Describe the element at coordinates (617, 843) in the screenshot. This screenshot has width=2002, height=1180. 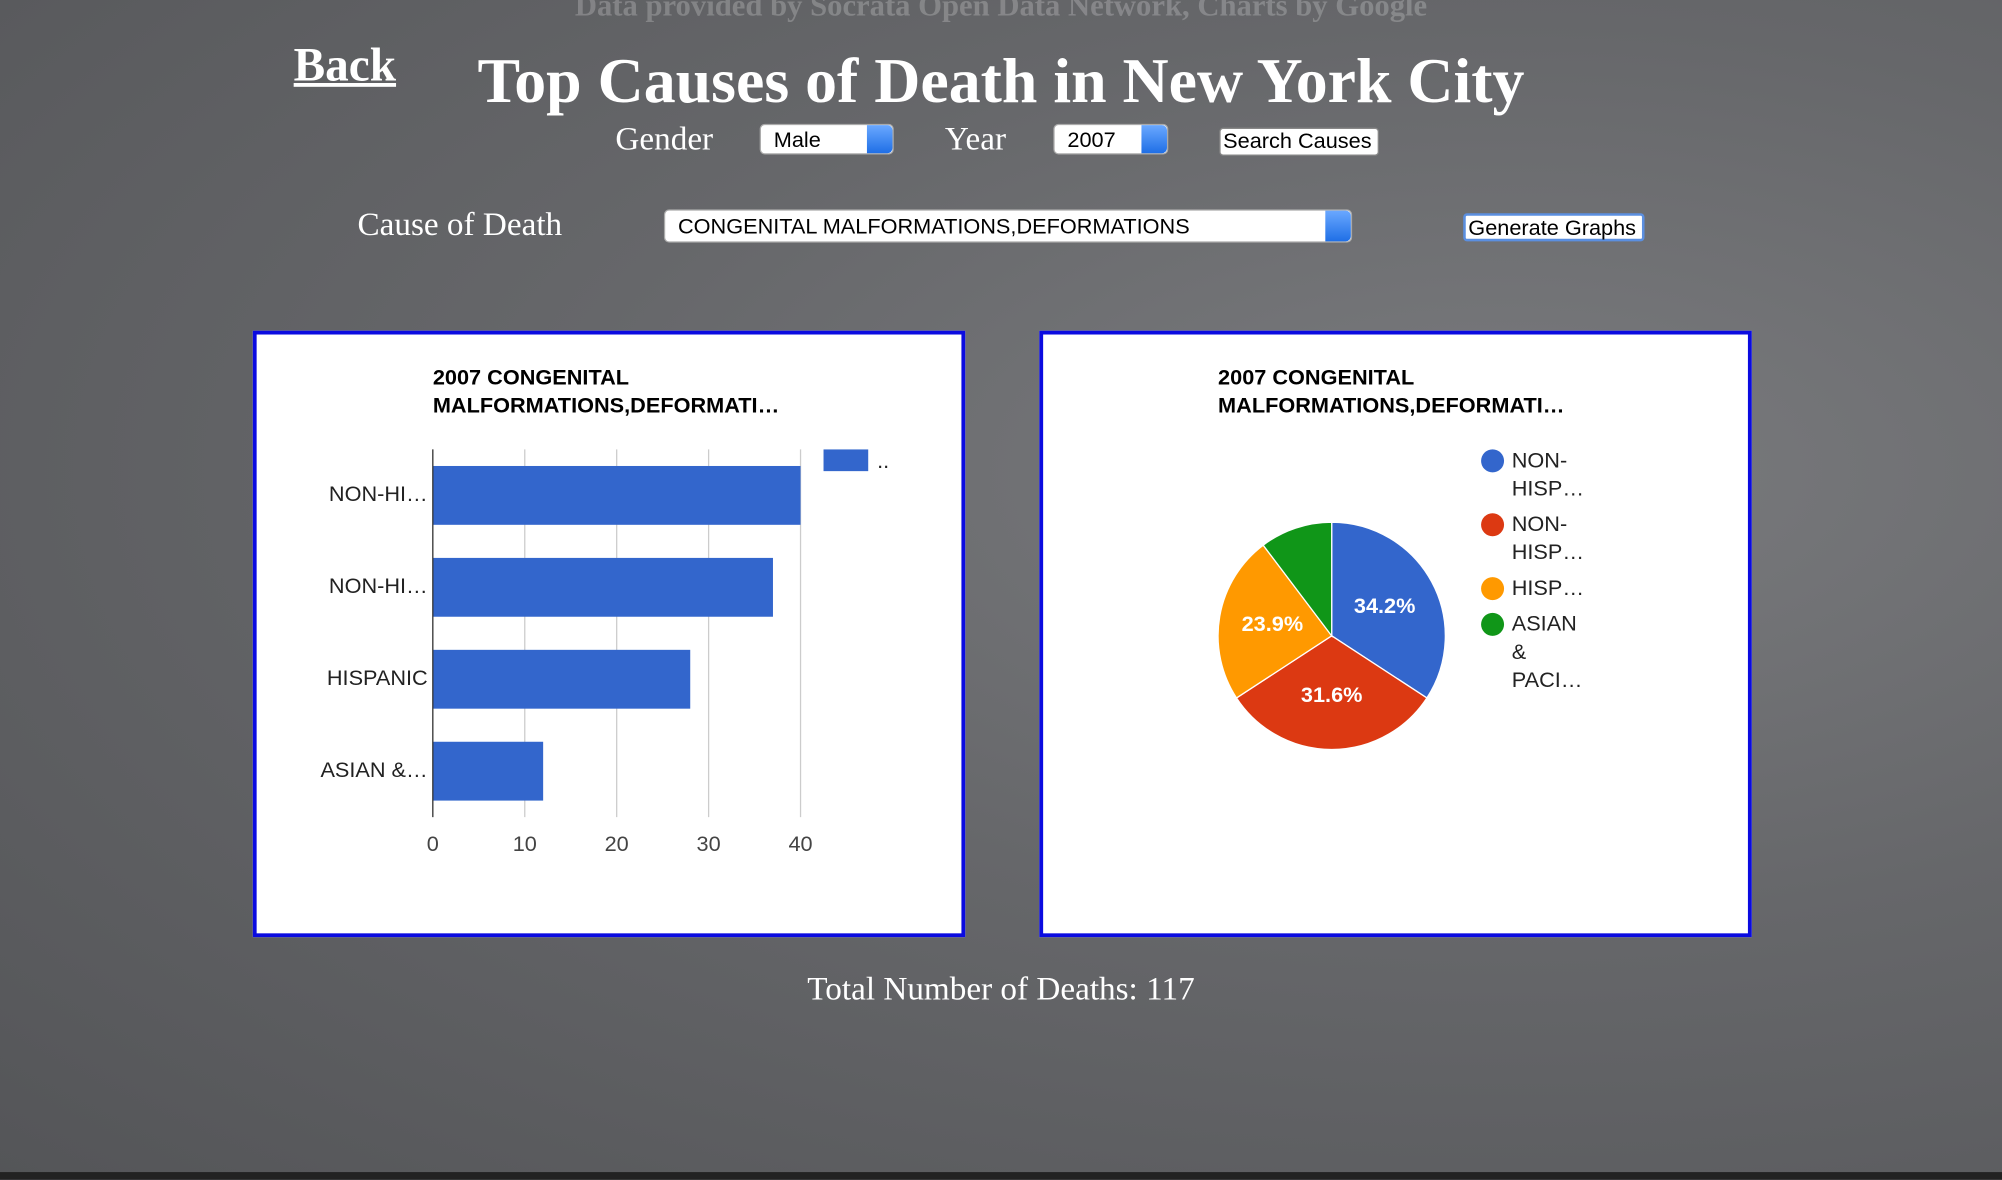
I see `x-tick-label: 20` at that location.